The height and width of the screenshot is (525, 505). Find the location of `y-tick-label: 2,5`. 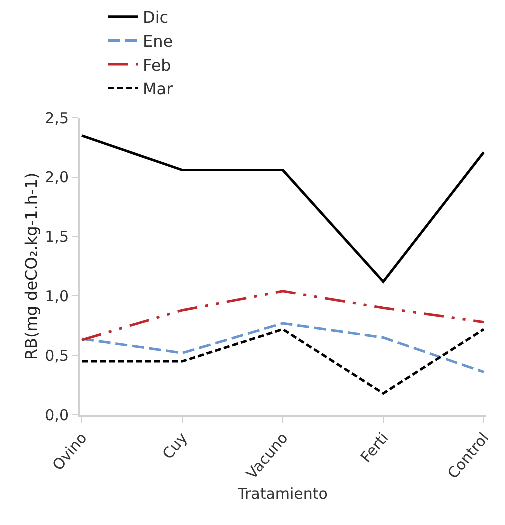

y-tick-label: 2,5 is located at coordinates (57, 118).